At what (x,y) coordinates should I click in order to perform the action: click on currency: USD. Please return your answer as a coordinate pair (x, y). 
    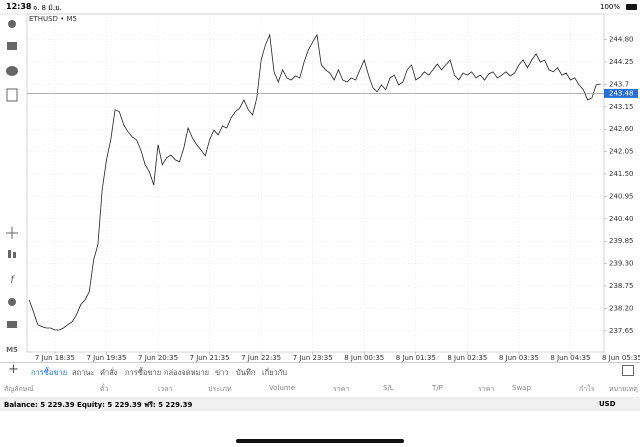
    Looking at the image, I should click on (607, 404).